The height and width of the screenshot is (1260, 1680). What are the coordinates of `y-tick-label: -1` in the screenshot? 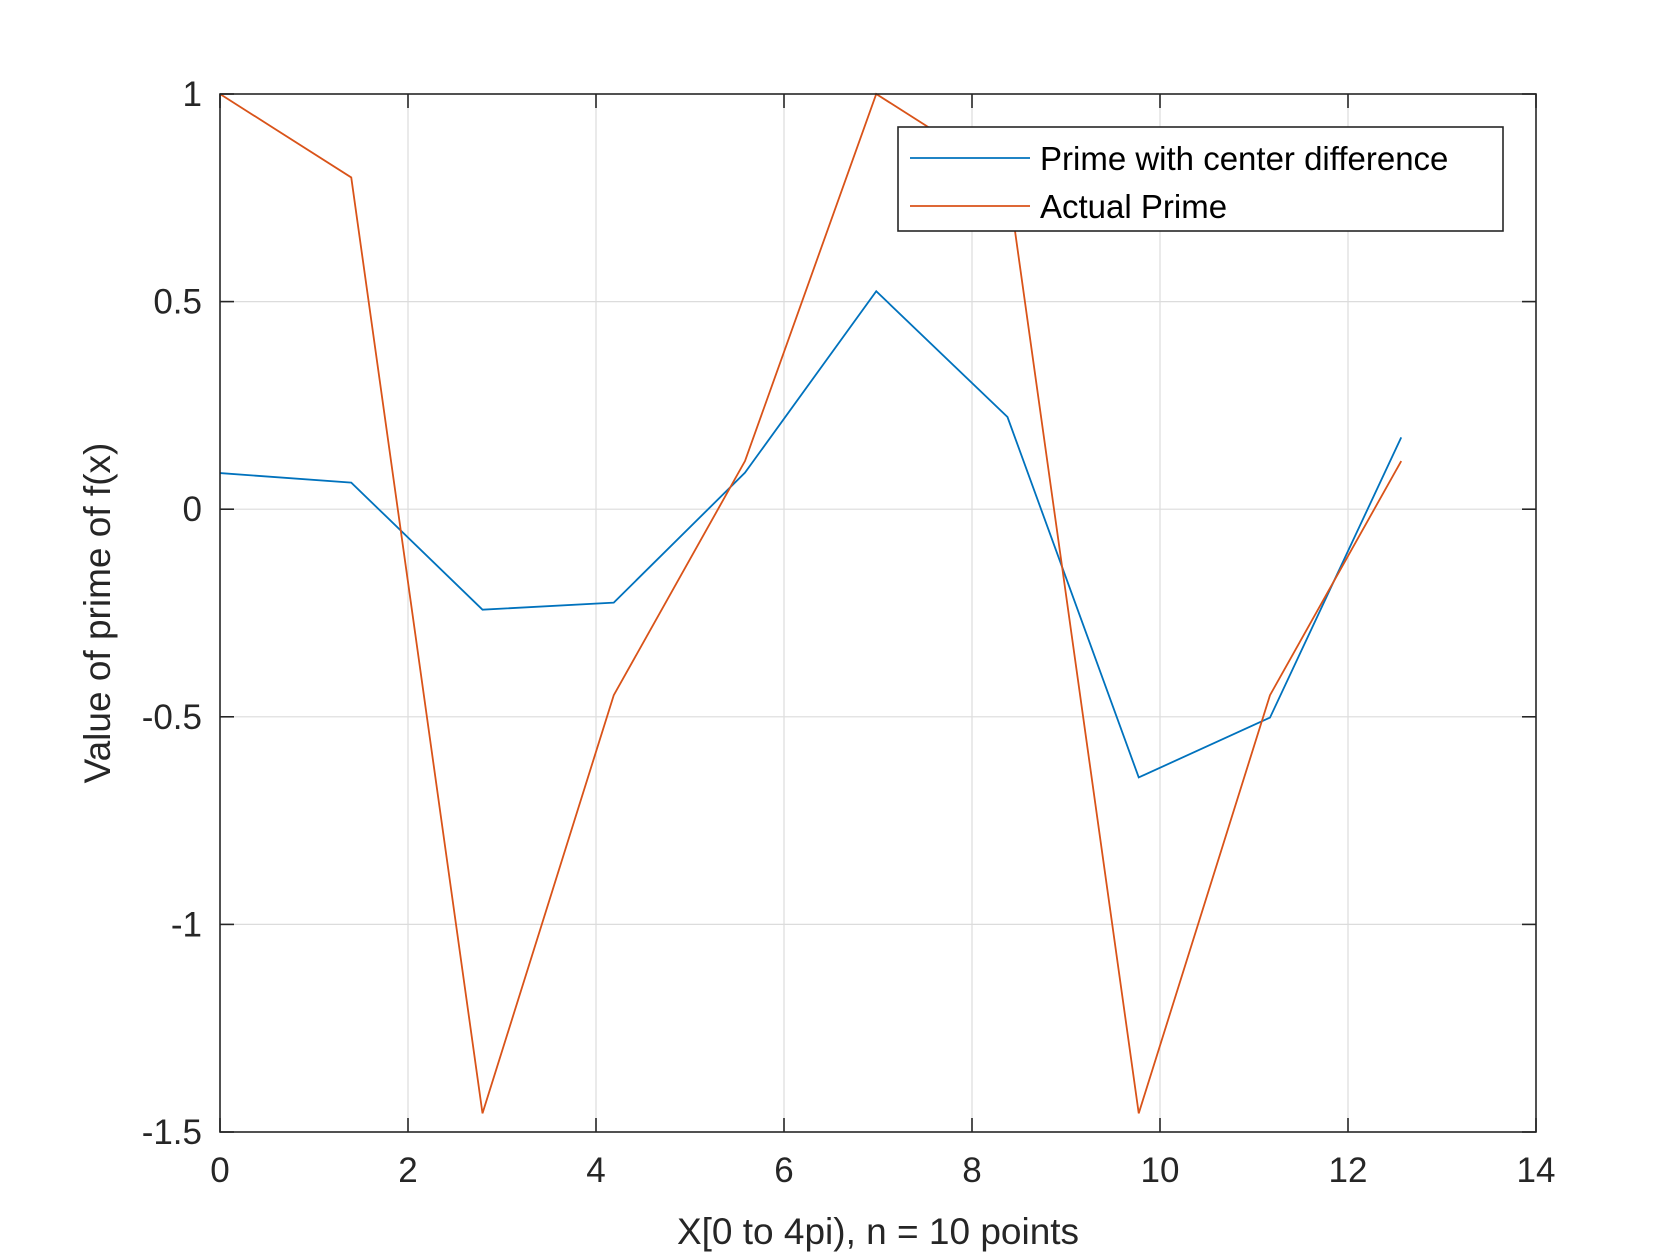 It's located at (186, 924).